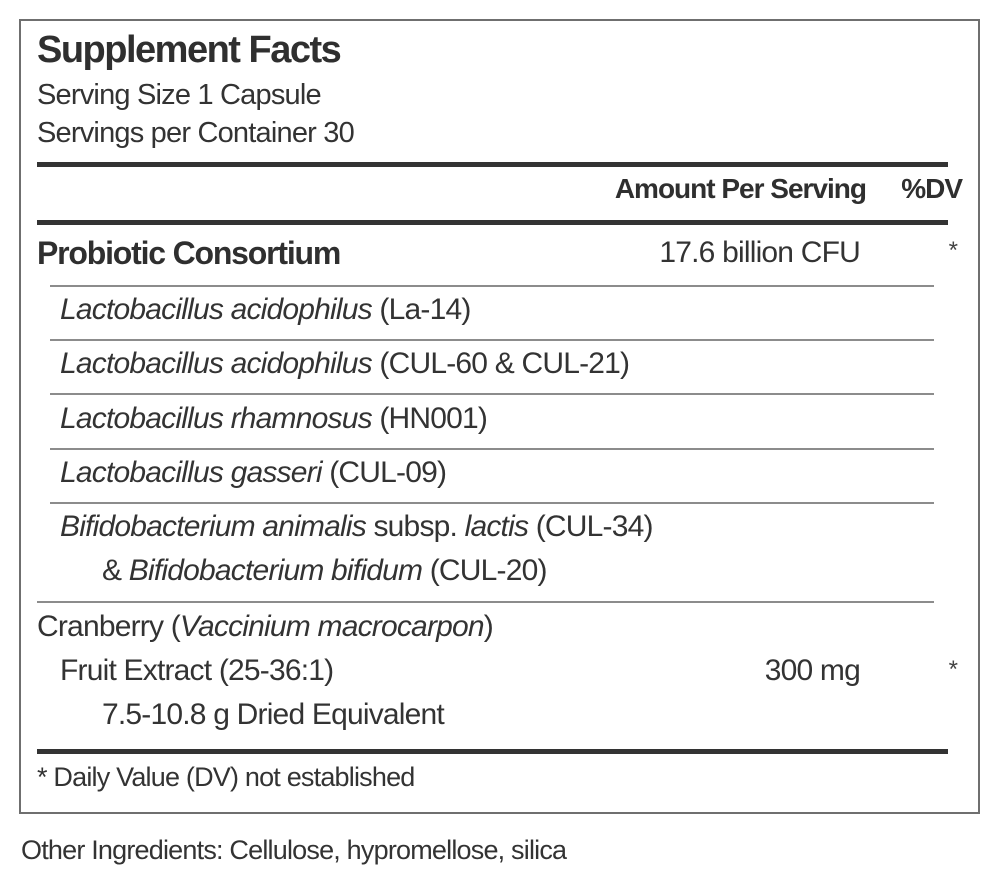  I want to click on bifido-species-b: Bifidobacterium bifidum, so click(275, 570).